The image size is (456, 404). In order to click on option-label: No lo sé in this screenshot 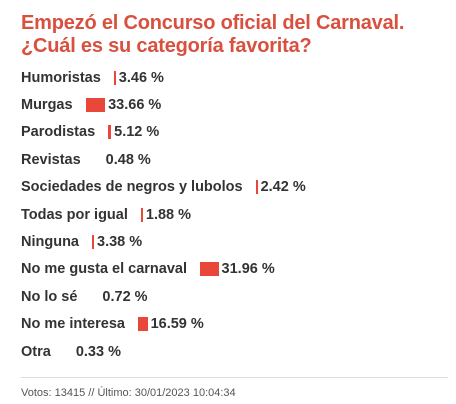, I will do `click(49, 296)`.